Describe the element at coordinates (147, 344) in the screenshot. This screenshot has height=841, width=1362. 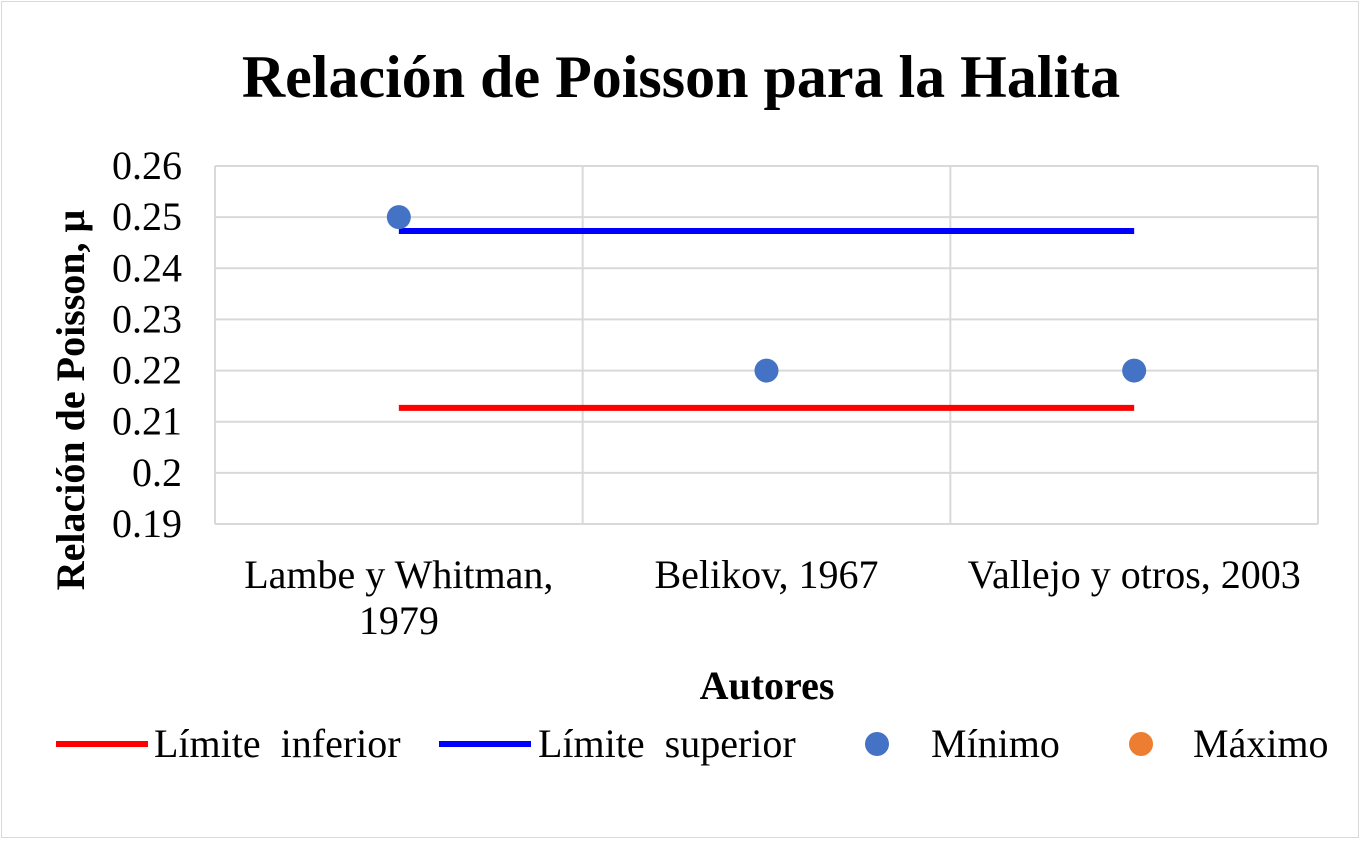
I see `y-tick-labels: 0.19 0.2 0.21 0.22 0.23 0.24 0.25 0.26` at that location.